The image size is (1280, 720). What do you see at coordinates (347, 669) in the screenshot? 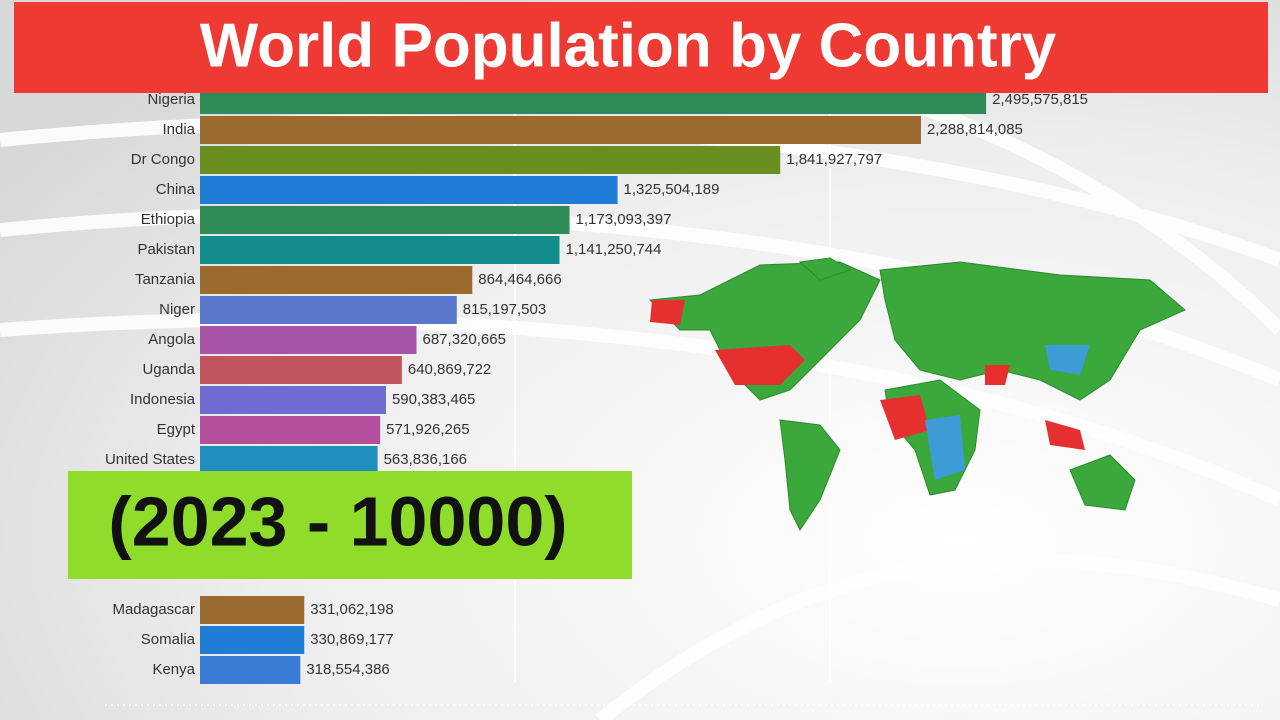
I see `value-label: 318,554,386` at bounding box center [347, 669].